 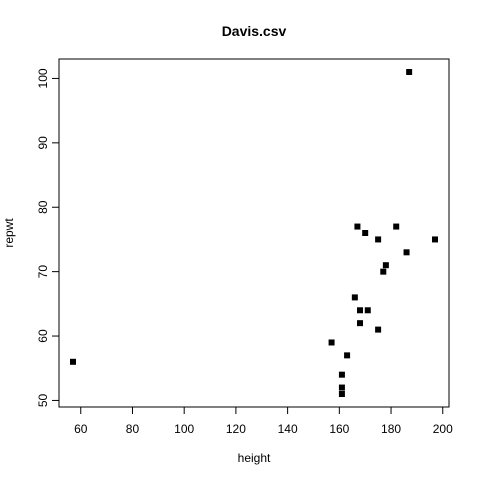 What do you see at coordinates (43, 400) in the screenshot?
I see `y-tick-label: 50` at bounding box center [43, 400].